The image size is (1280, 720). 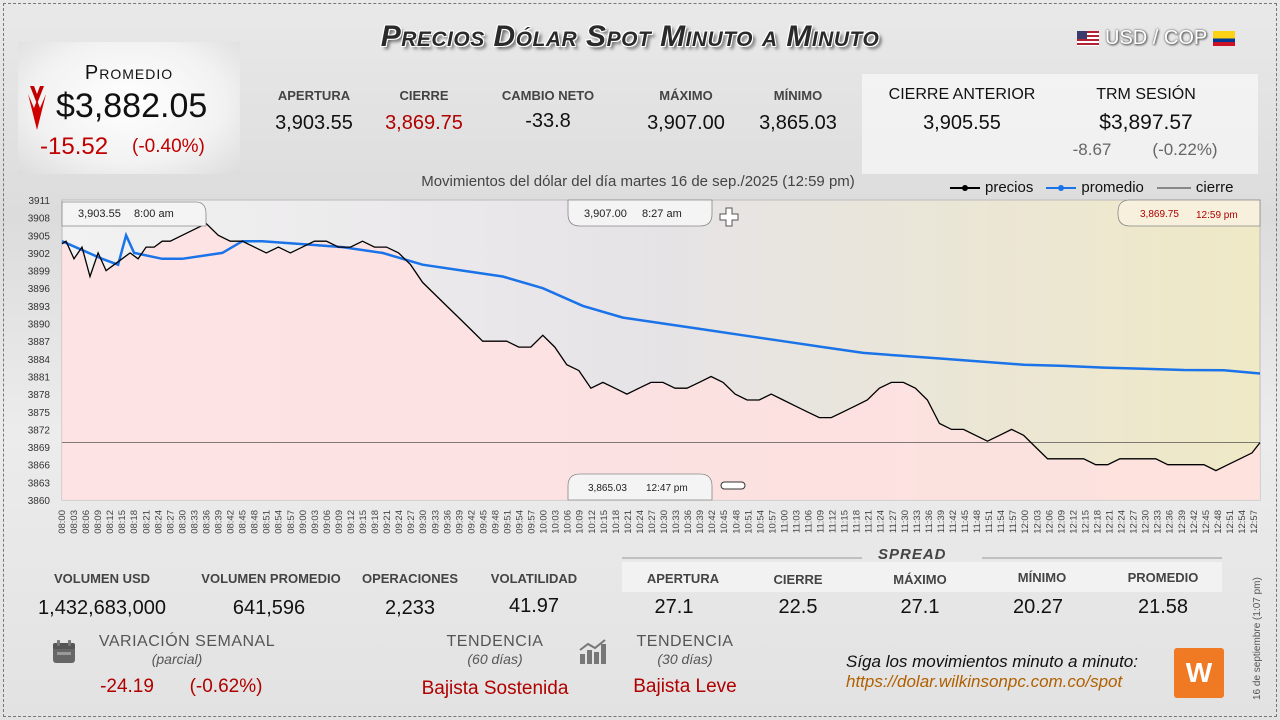 What do you see at coordinates (39, 501) in the screenshot?
I see `y-tick-label: 3860` at bounding box center [39, 501].